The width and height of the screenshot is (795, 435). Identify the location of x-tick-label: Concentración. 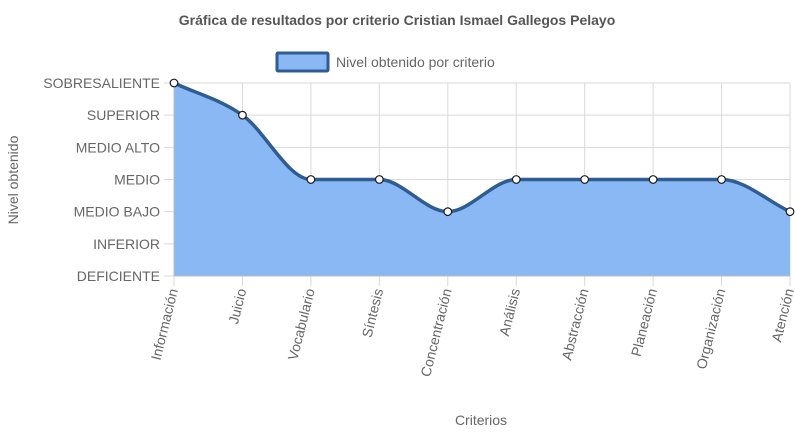
(435, 332).